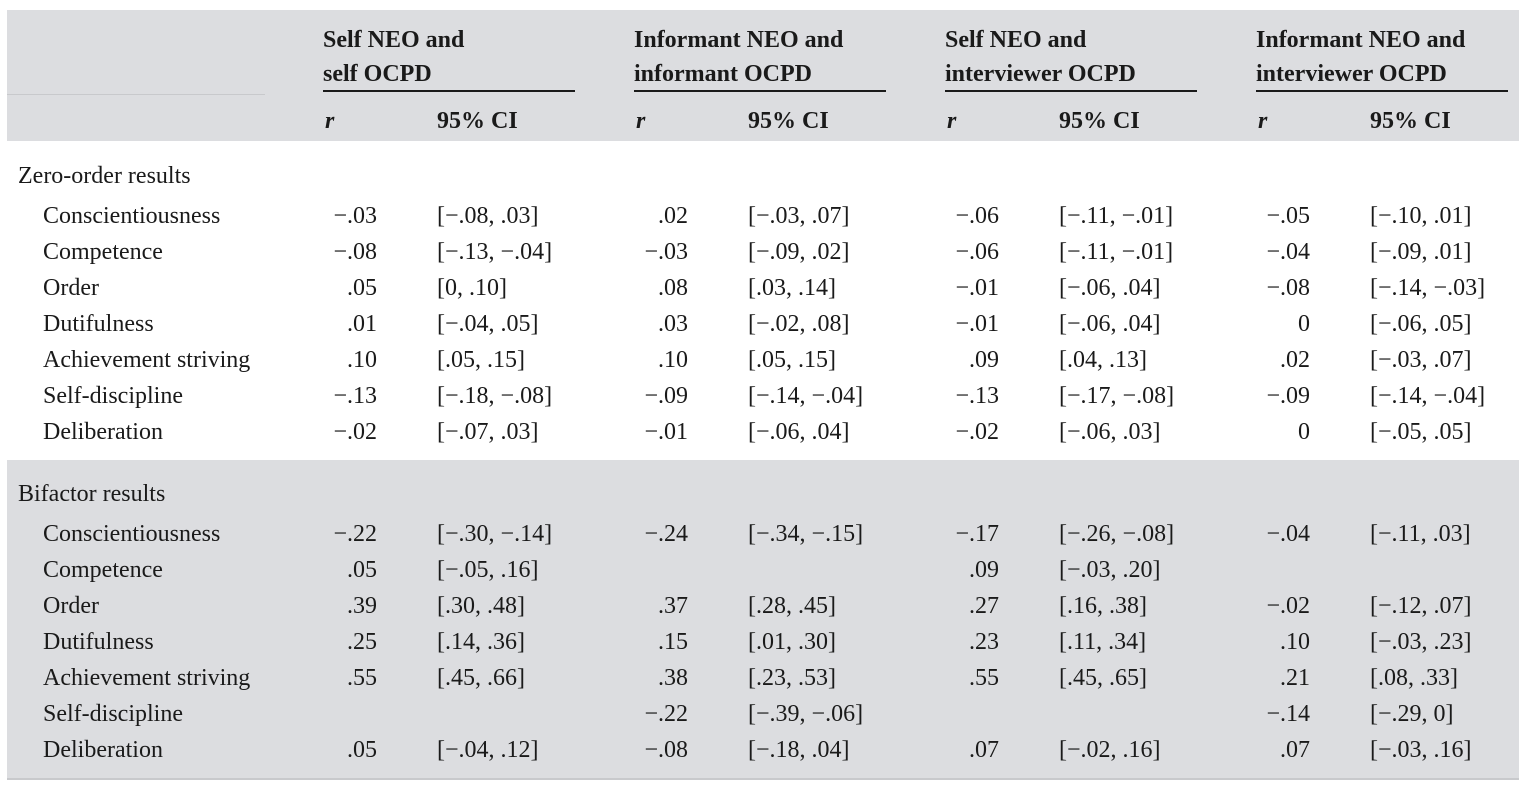  What do you see at coordinates (362, 606) in the screenshot?
I see `cell-r: .39` at bounding box center [362, 606].